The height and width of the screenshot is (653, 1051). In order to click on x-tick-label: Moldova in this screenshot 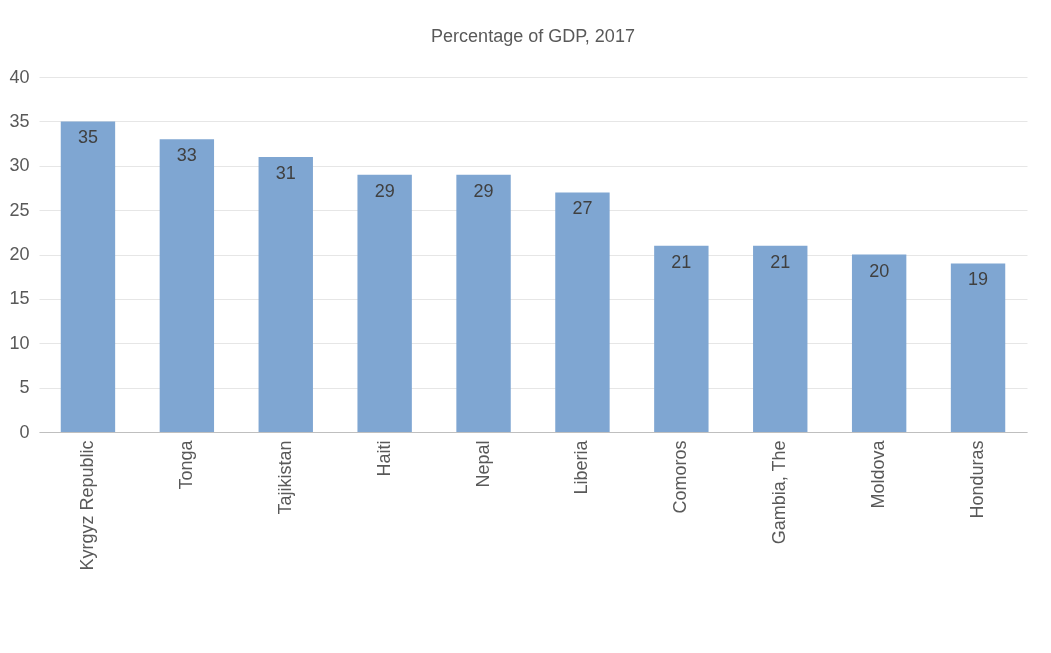, I will do `click(878, 474)`.